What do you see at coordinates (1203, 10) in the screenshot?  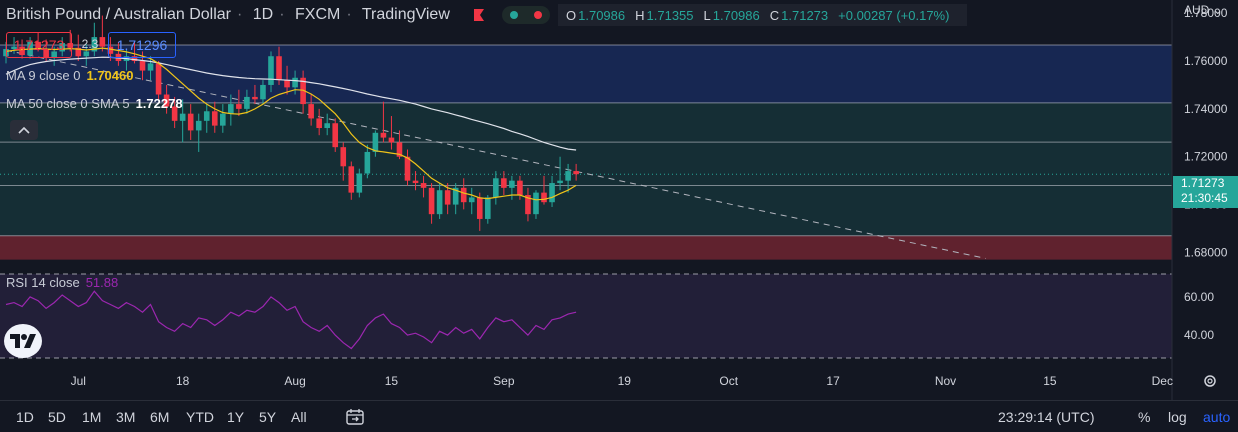 I see `currency-selector: AUD ⌄` at bounding box center [1203, 10].